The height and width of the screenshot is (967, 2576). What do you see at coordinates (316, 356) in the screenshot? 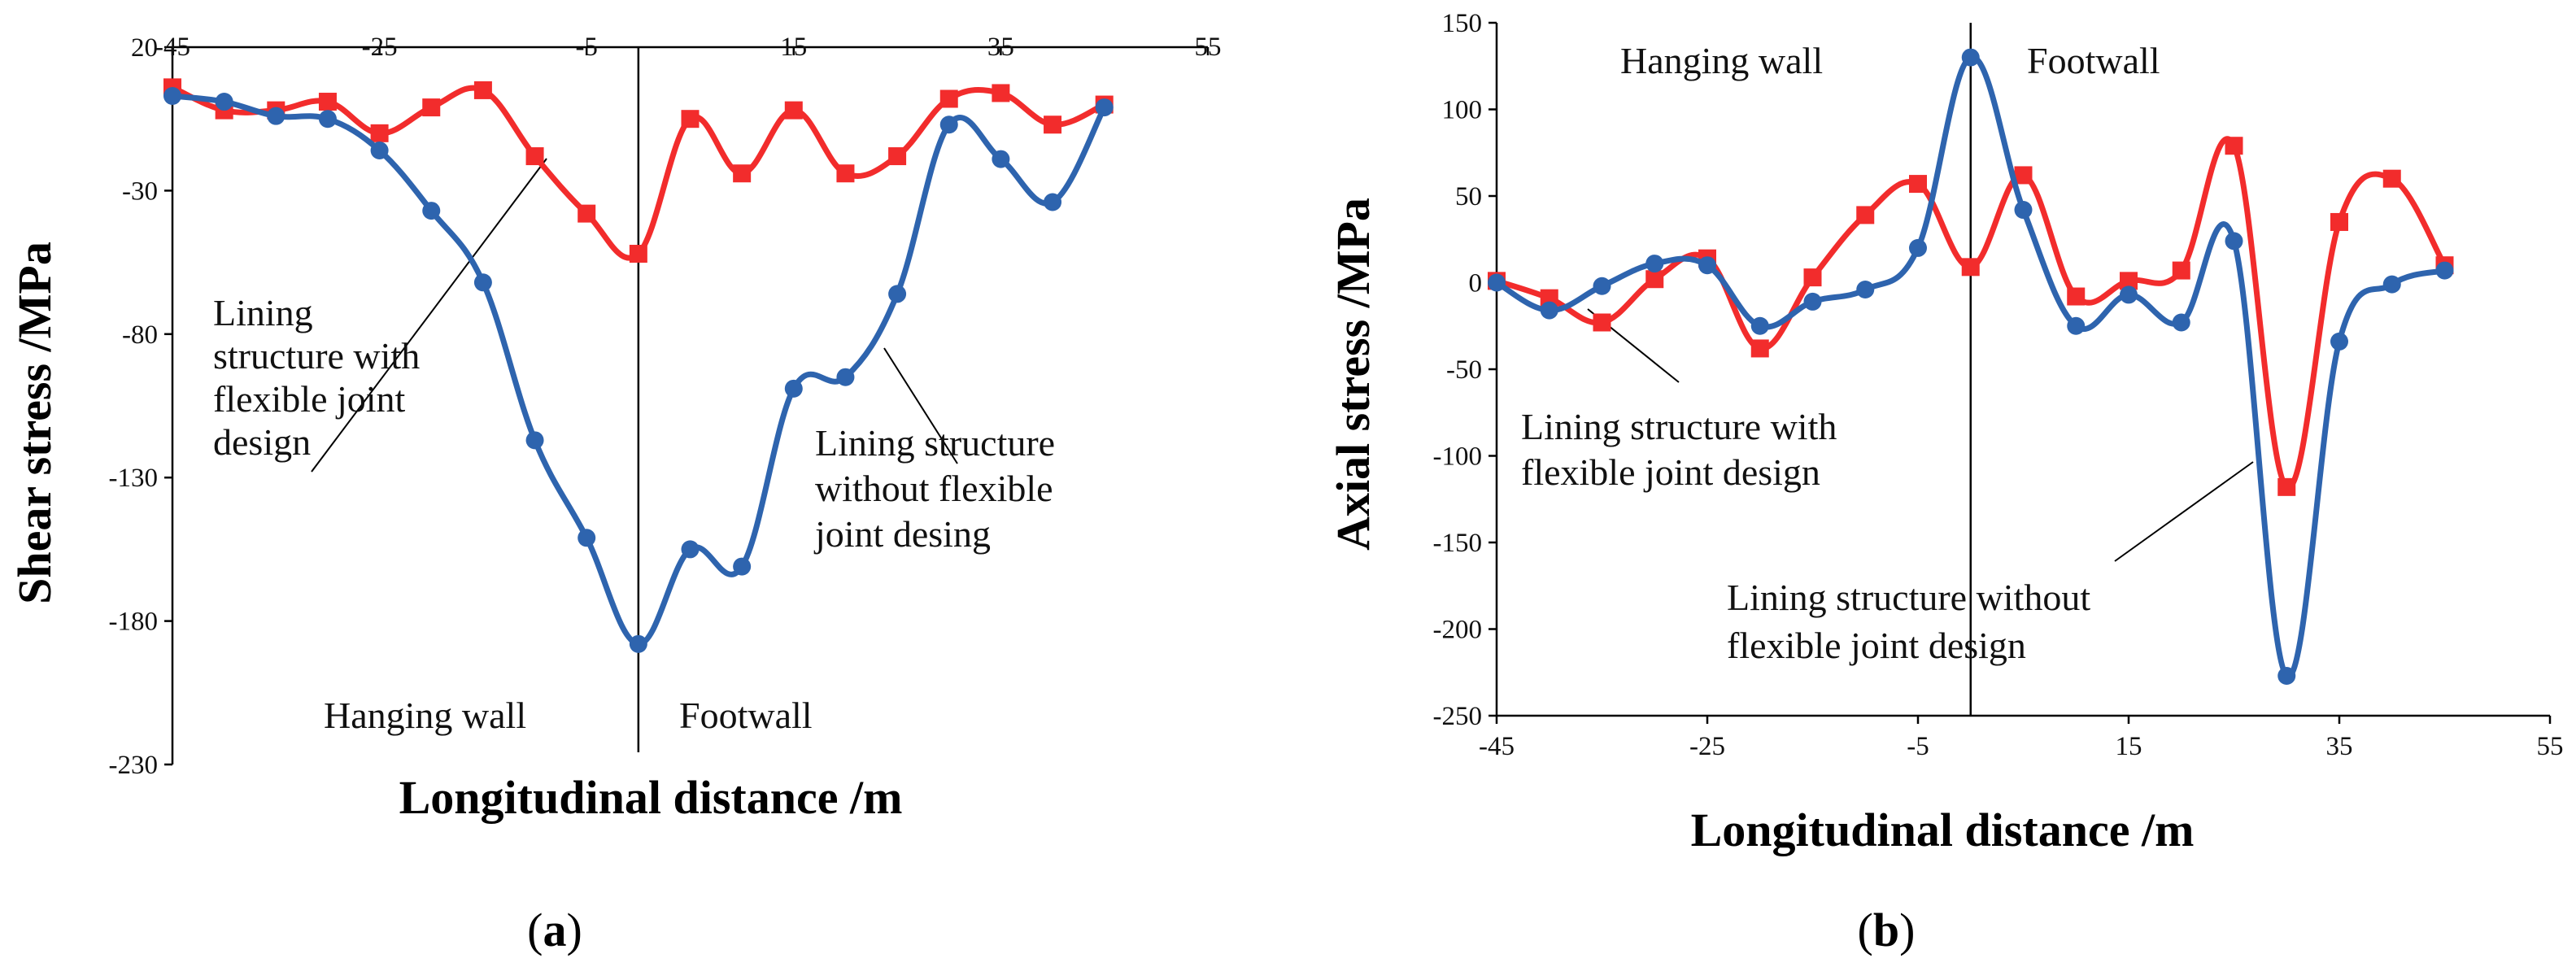
I see `annotation-line: structure with` at bounding box center [316, 356].